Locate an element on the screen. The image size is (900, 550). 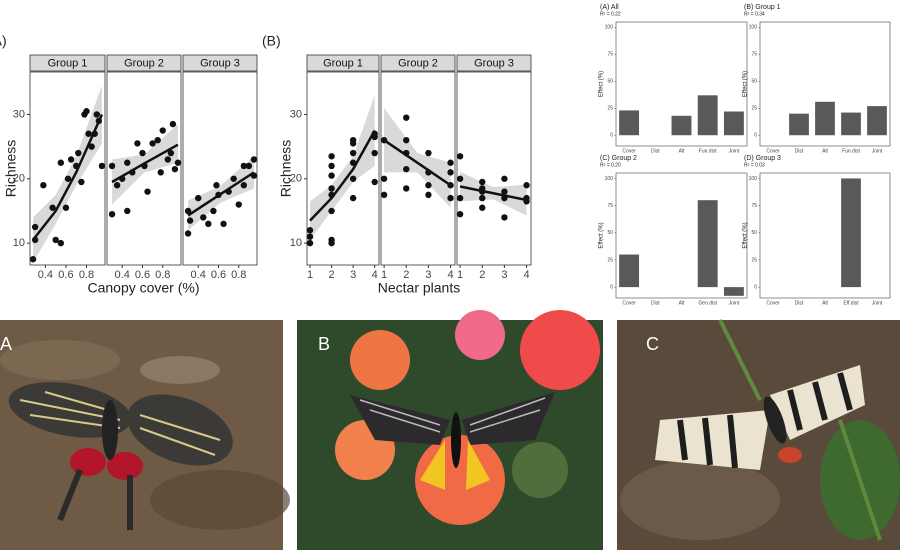
x-tick-label: 0.8 is located at coordinates (238, 275).